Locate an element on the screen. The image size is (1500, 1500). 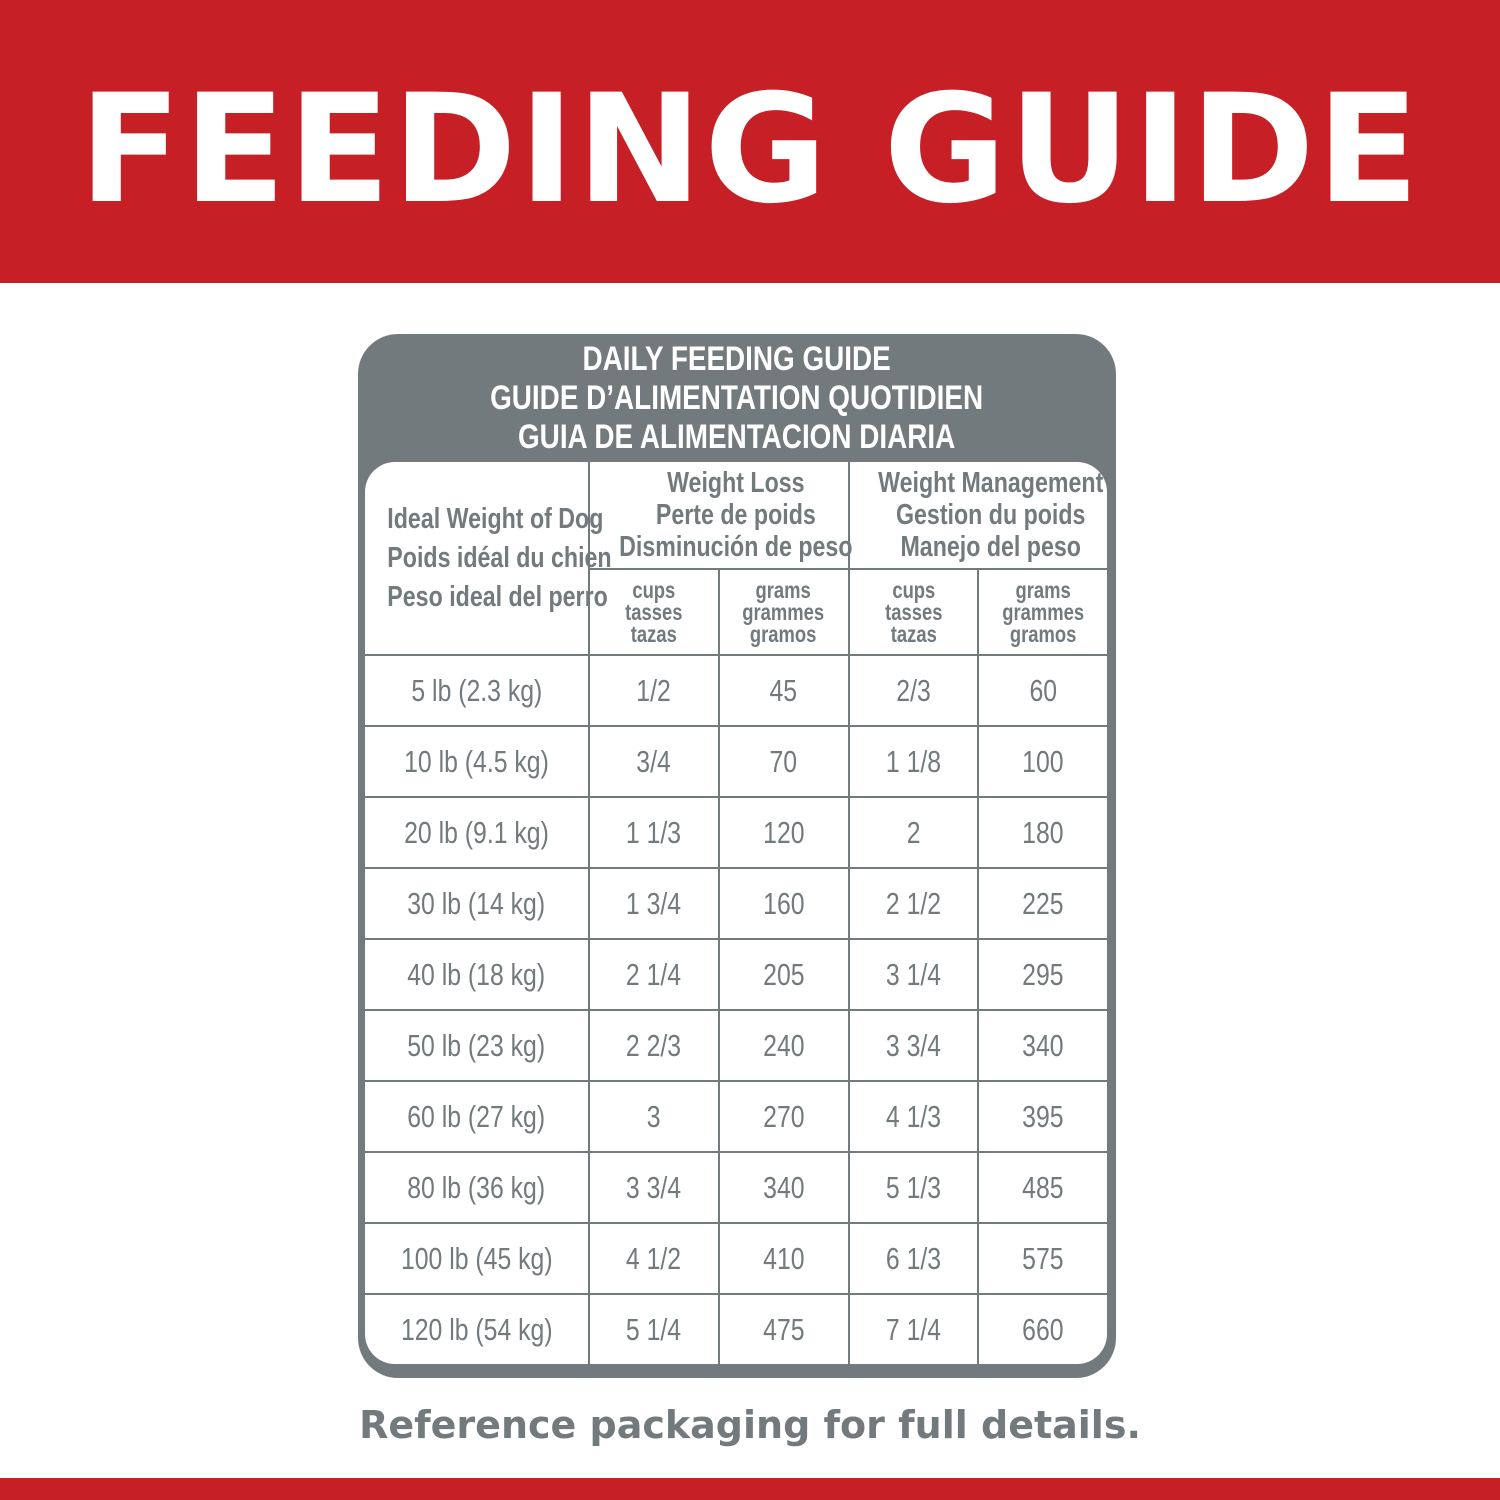
header-line: Poids idéal du chien is located at coordinates (499, 557).